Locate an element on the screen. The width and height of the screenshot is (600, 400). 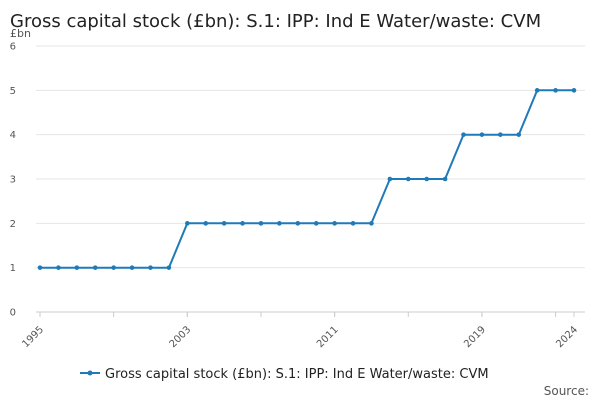
data-point-2017 is located at coordinates (445, 179).